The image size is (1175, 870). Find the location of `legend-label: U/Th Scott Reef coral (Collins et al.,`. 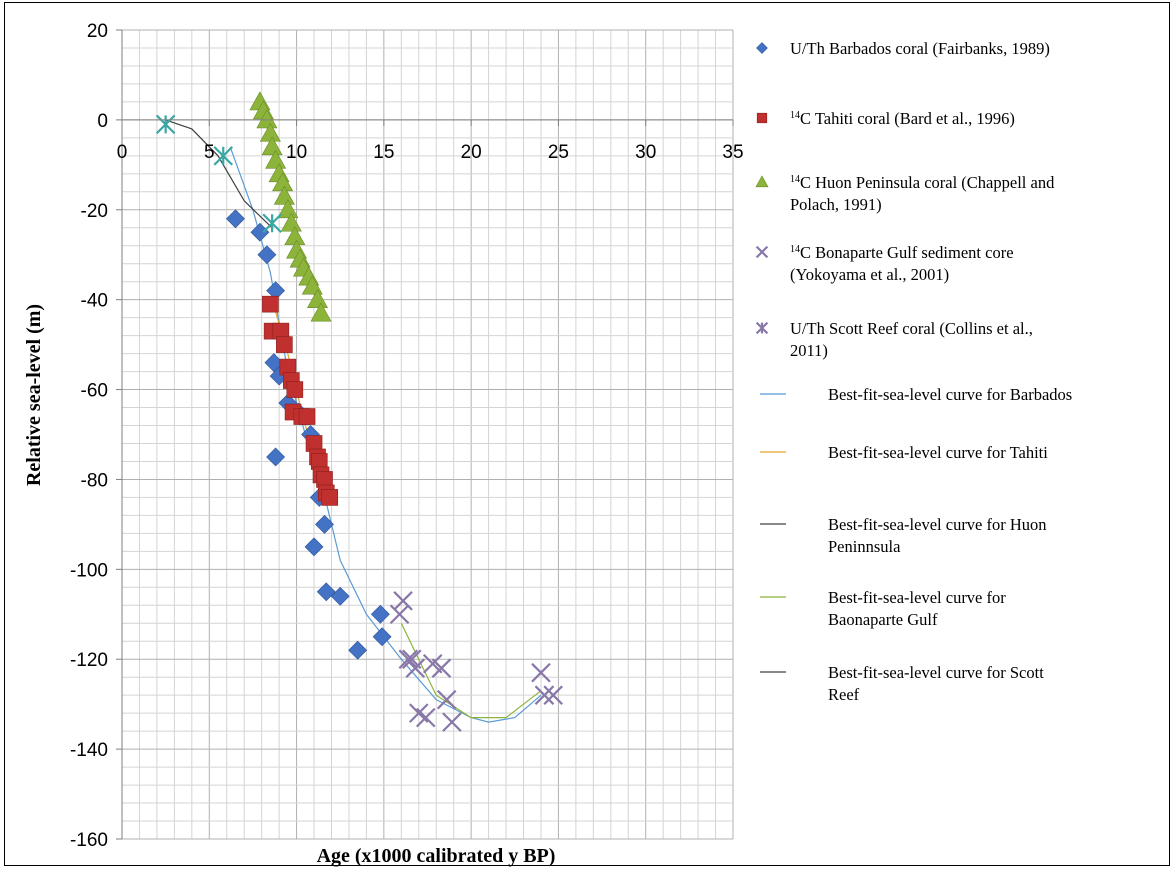

legend-label: U/Th Scott Reef coral (Collins et al., is located at coordinates (911, 328).